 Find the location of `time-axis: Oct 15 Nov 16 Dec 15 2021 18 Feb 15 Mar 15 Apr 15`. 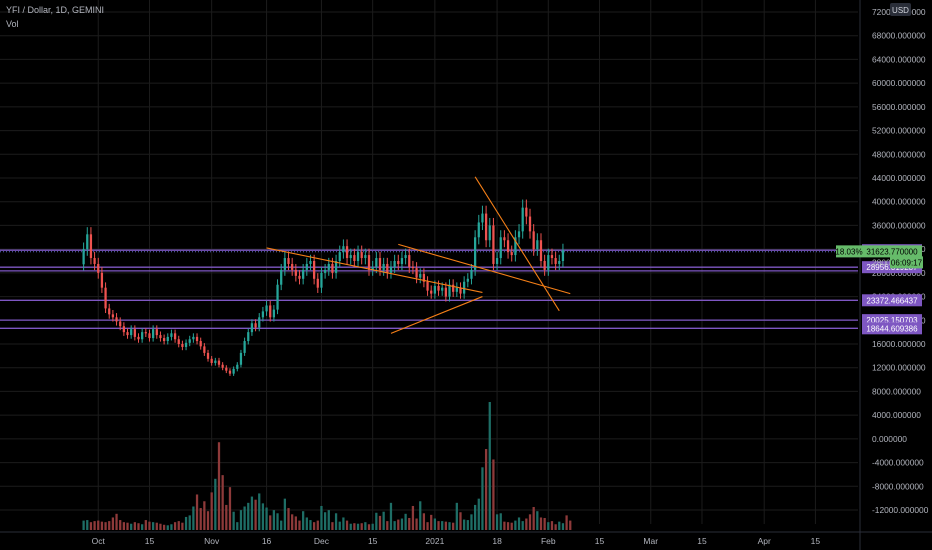

time-axis: Oct 15 Nov 16 Dec 15 2021 18 Feb 15 Mar 15 Apr 15 is located at coordinates (466, 538).